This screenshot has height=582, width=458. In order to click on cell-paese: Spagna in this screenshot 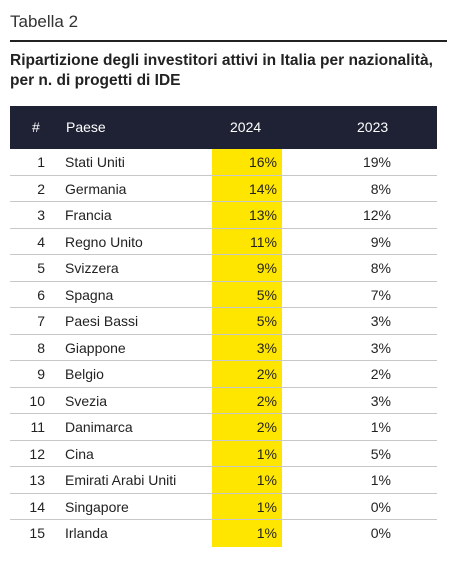, I will do `click(89, 294)`.